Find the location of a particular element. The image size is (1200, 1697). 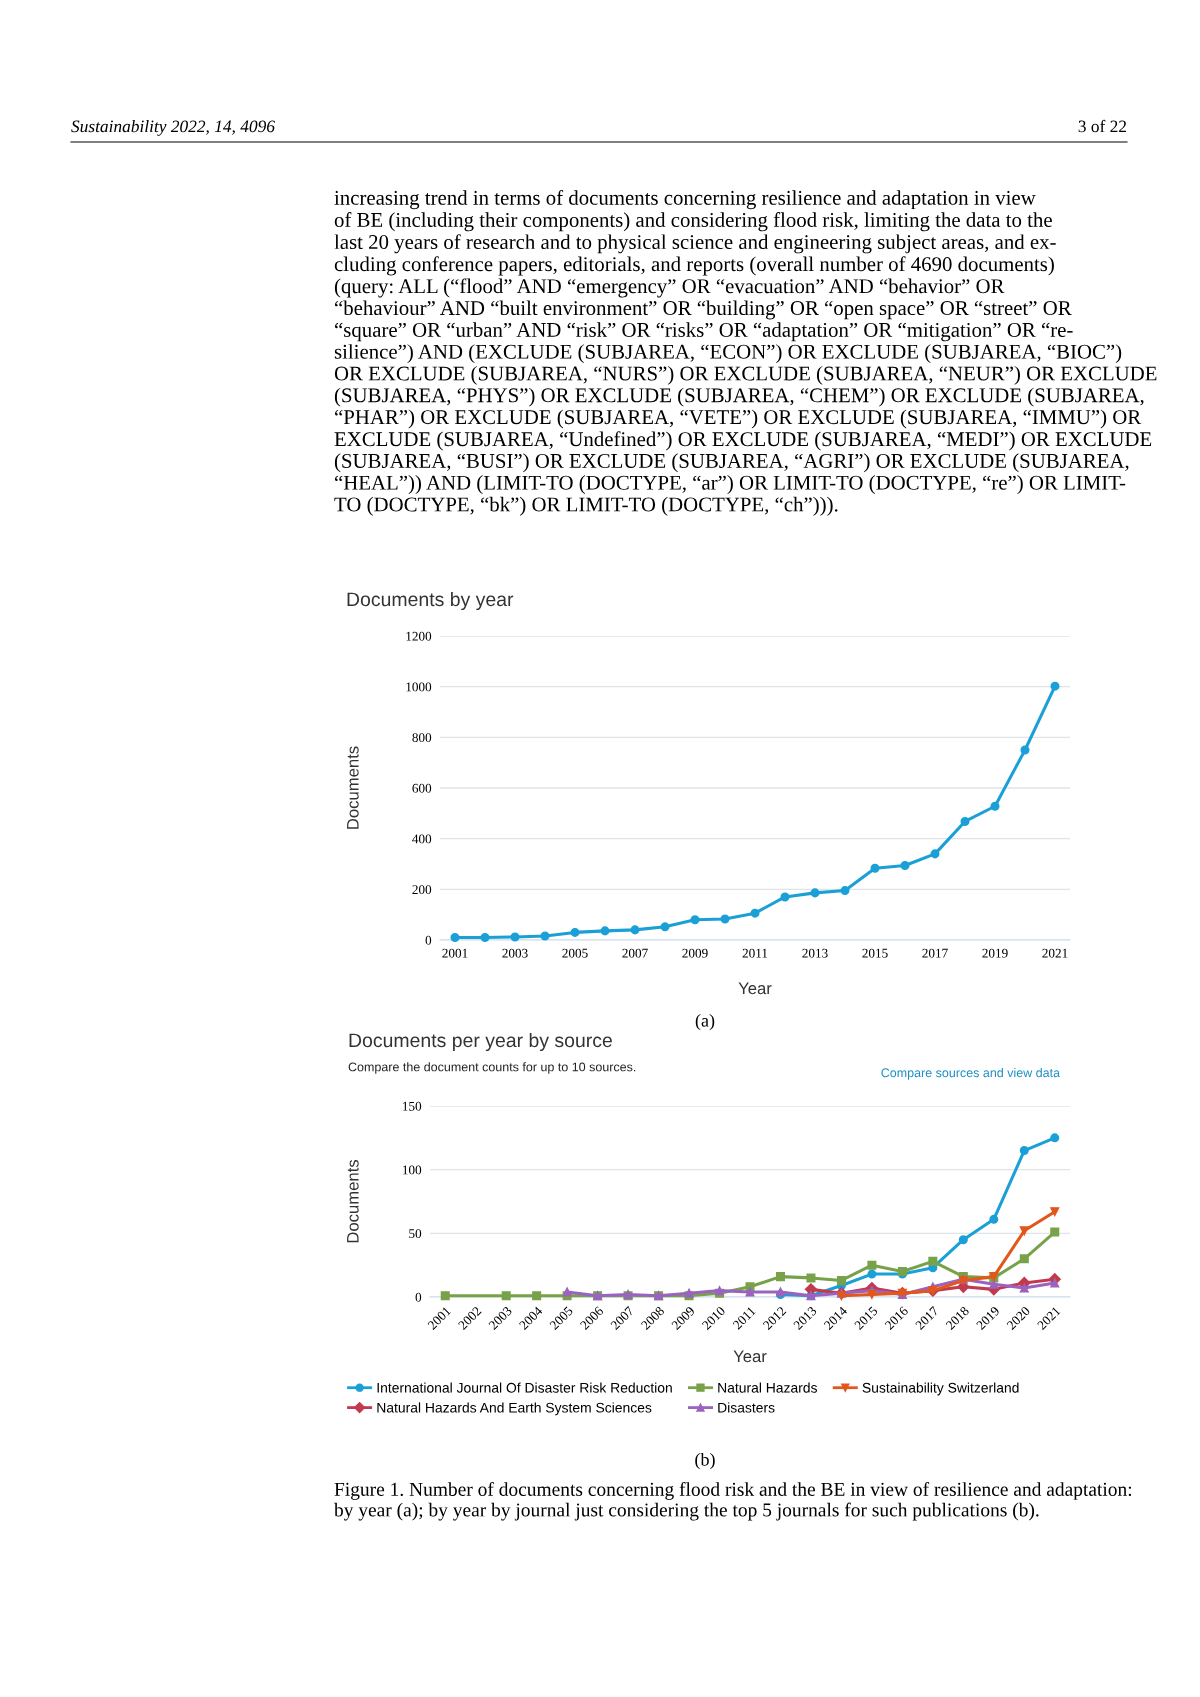

x-tick-label: 2011 is located at coordinates (755, 953).